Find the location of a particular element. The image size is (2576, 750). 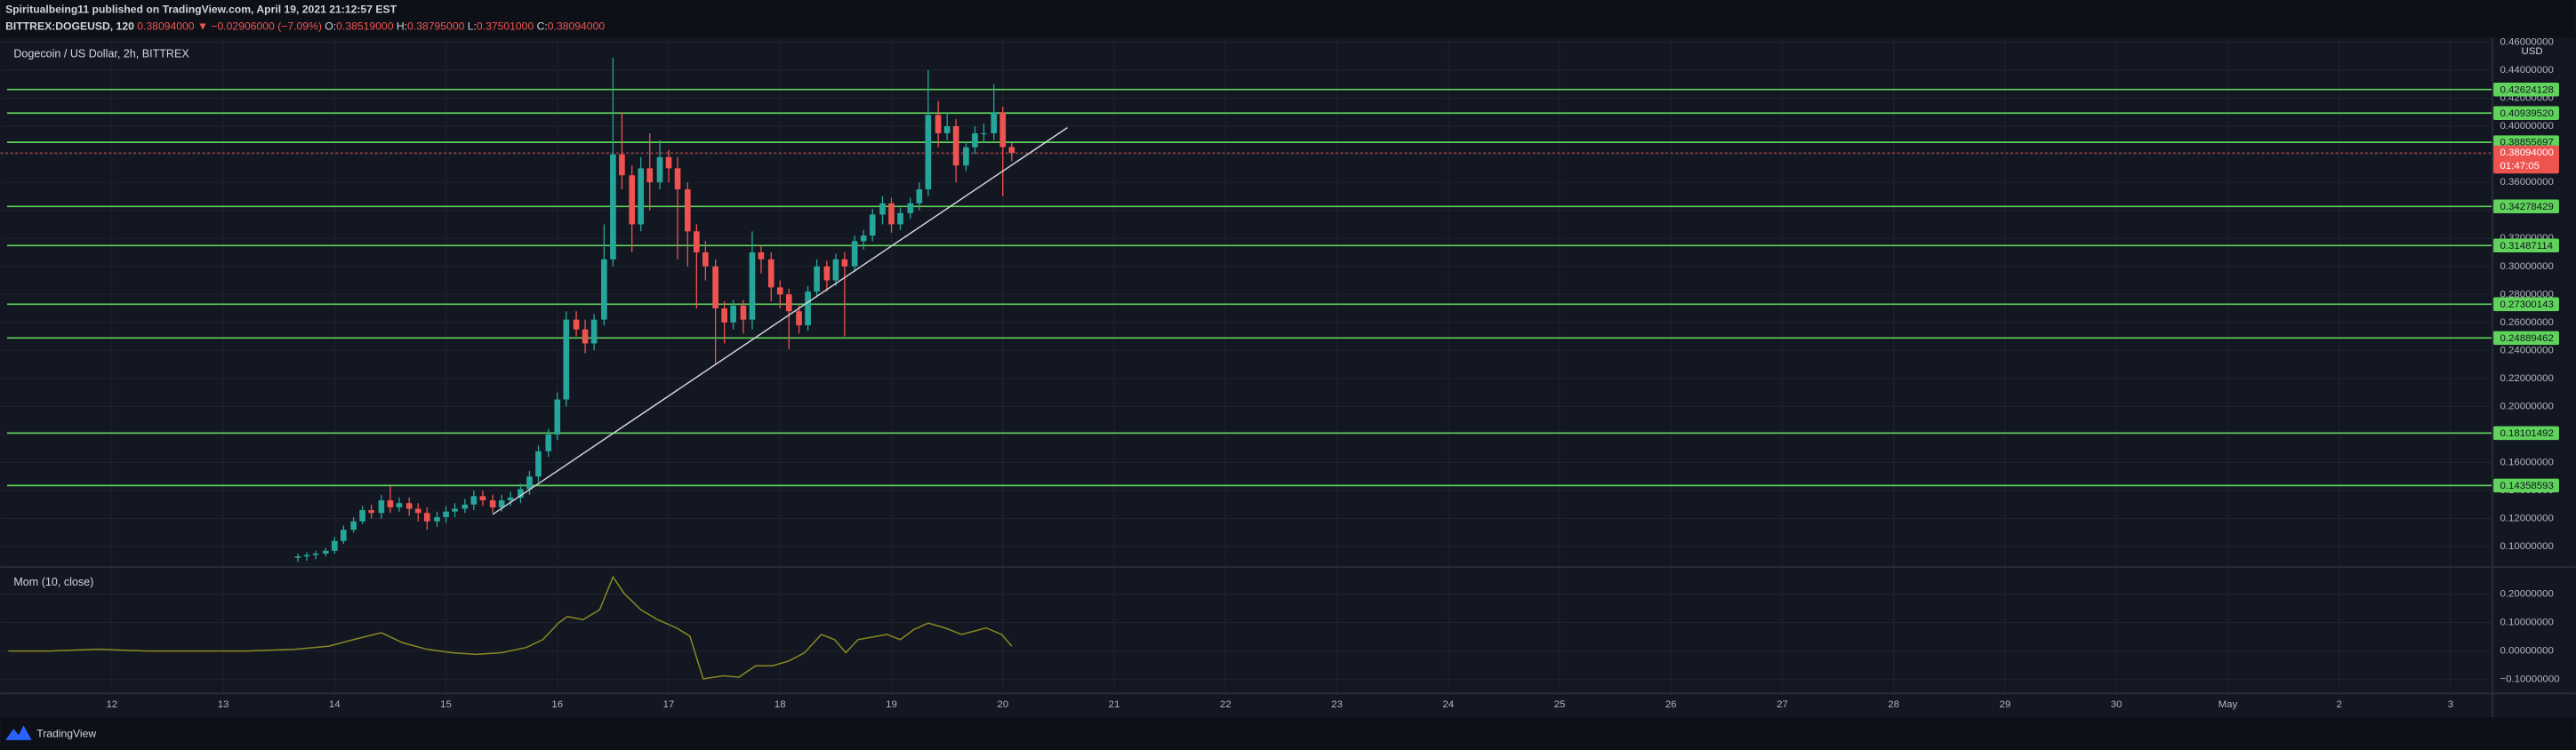

c-label: C: is located at coordinates (542, 26).